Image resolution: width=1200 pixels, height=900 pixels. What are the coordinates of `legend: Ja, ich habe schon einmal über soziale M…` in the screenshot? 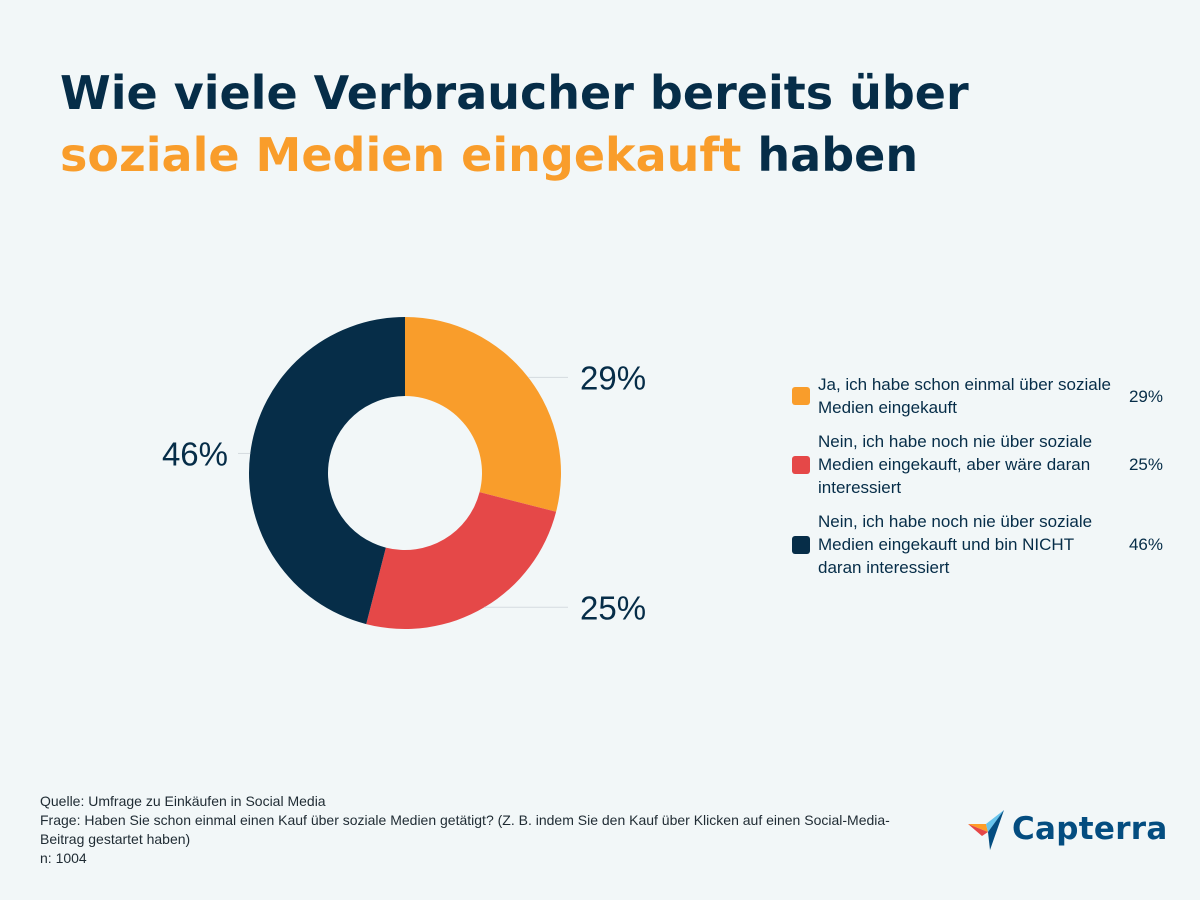 It's located at (982, 476).